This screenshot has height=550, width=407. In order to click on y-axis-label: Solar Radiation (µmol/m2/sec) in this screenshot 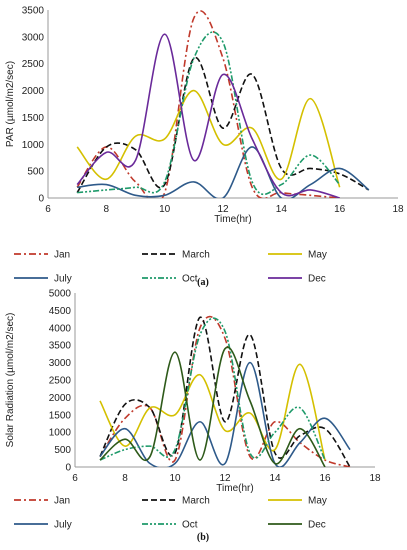, I will do `click(10, 380)`.